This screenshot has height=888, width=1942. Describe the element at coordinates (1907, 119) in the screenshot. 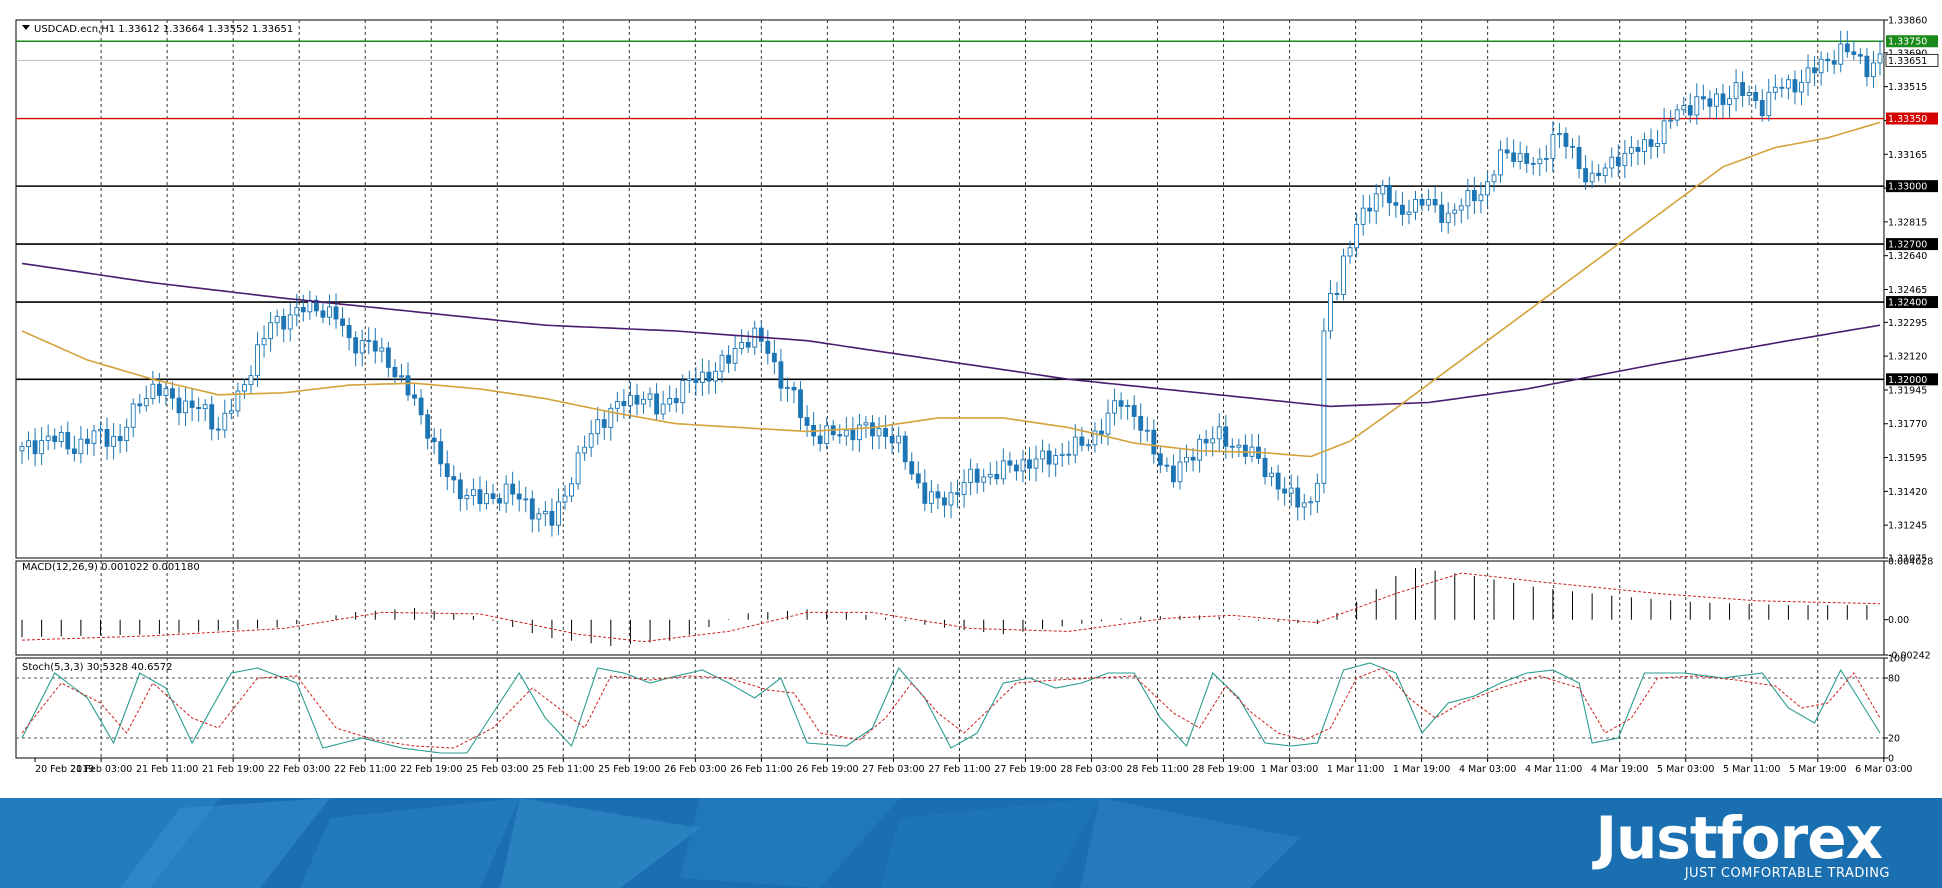

I see `level-price-label: 1.33350` at that location.